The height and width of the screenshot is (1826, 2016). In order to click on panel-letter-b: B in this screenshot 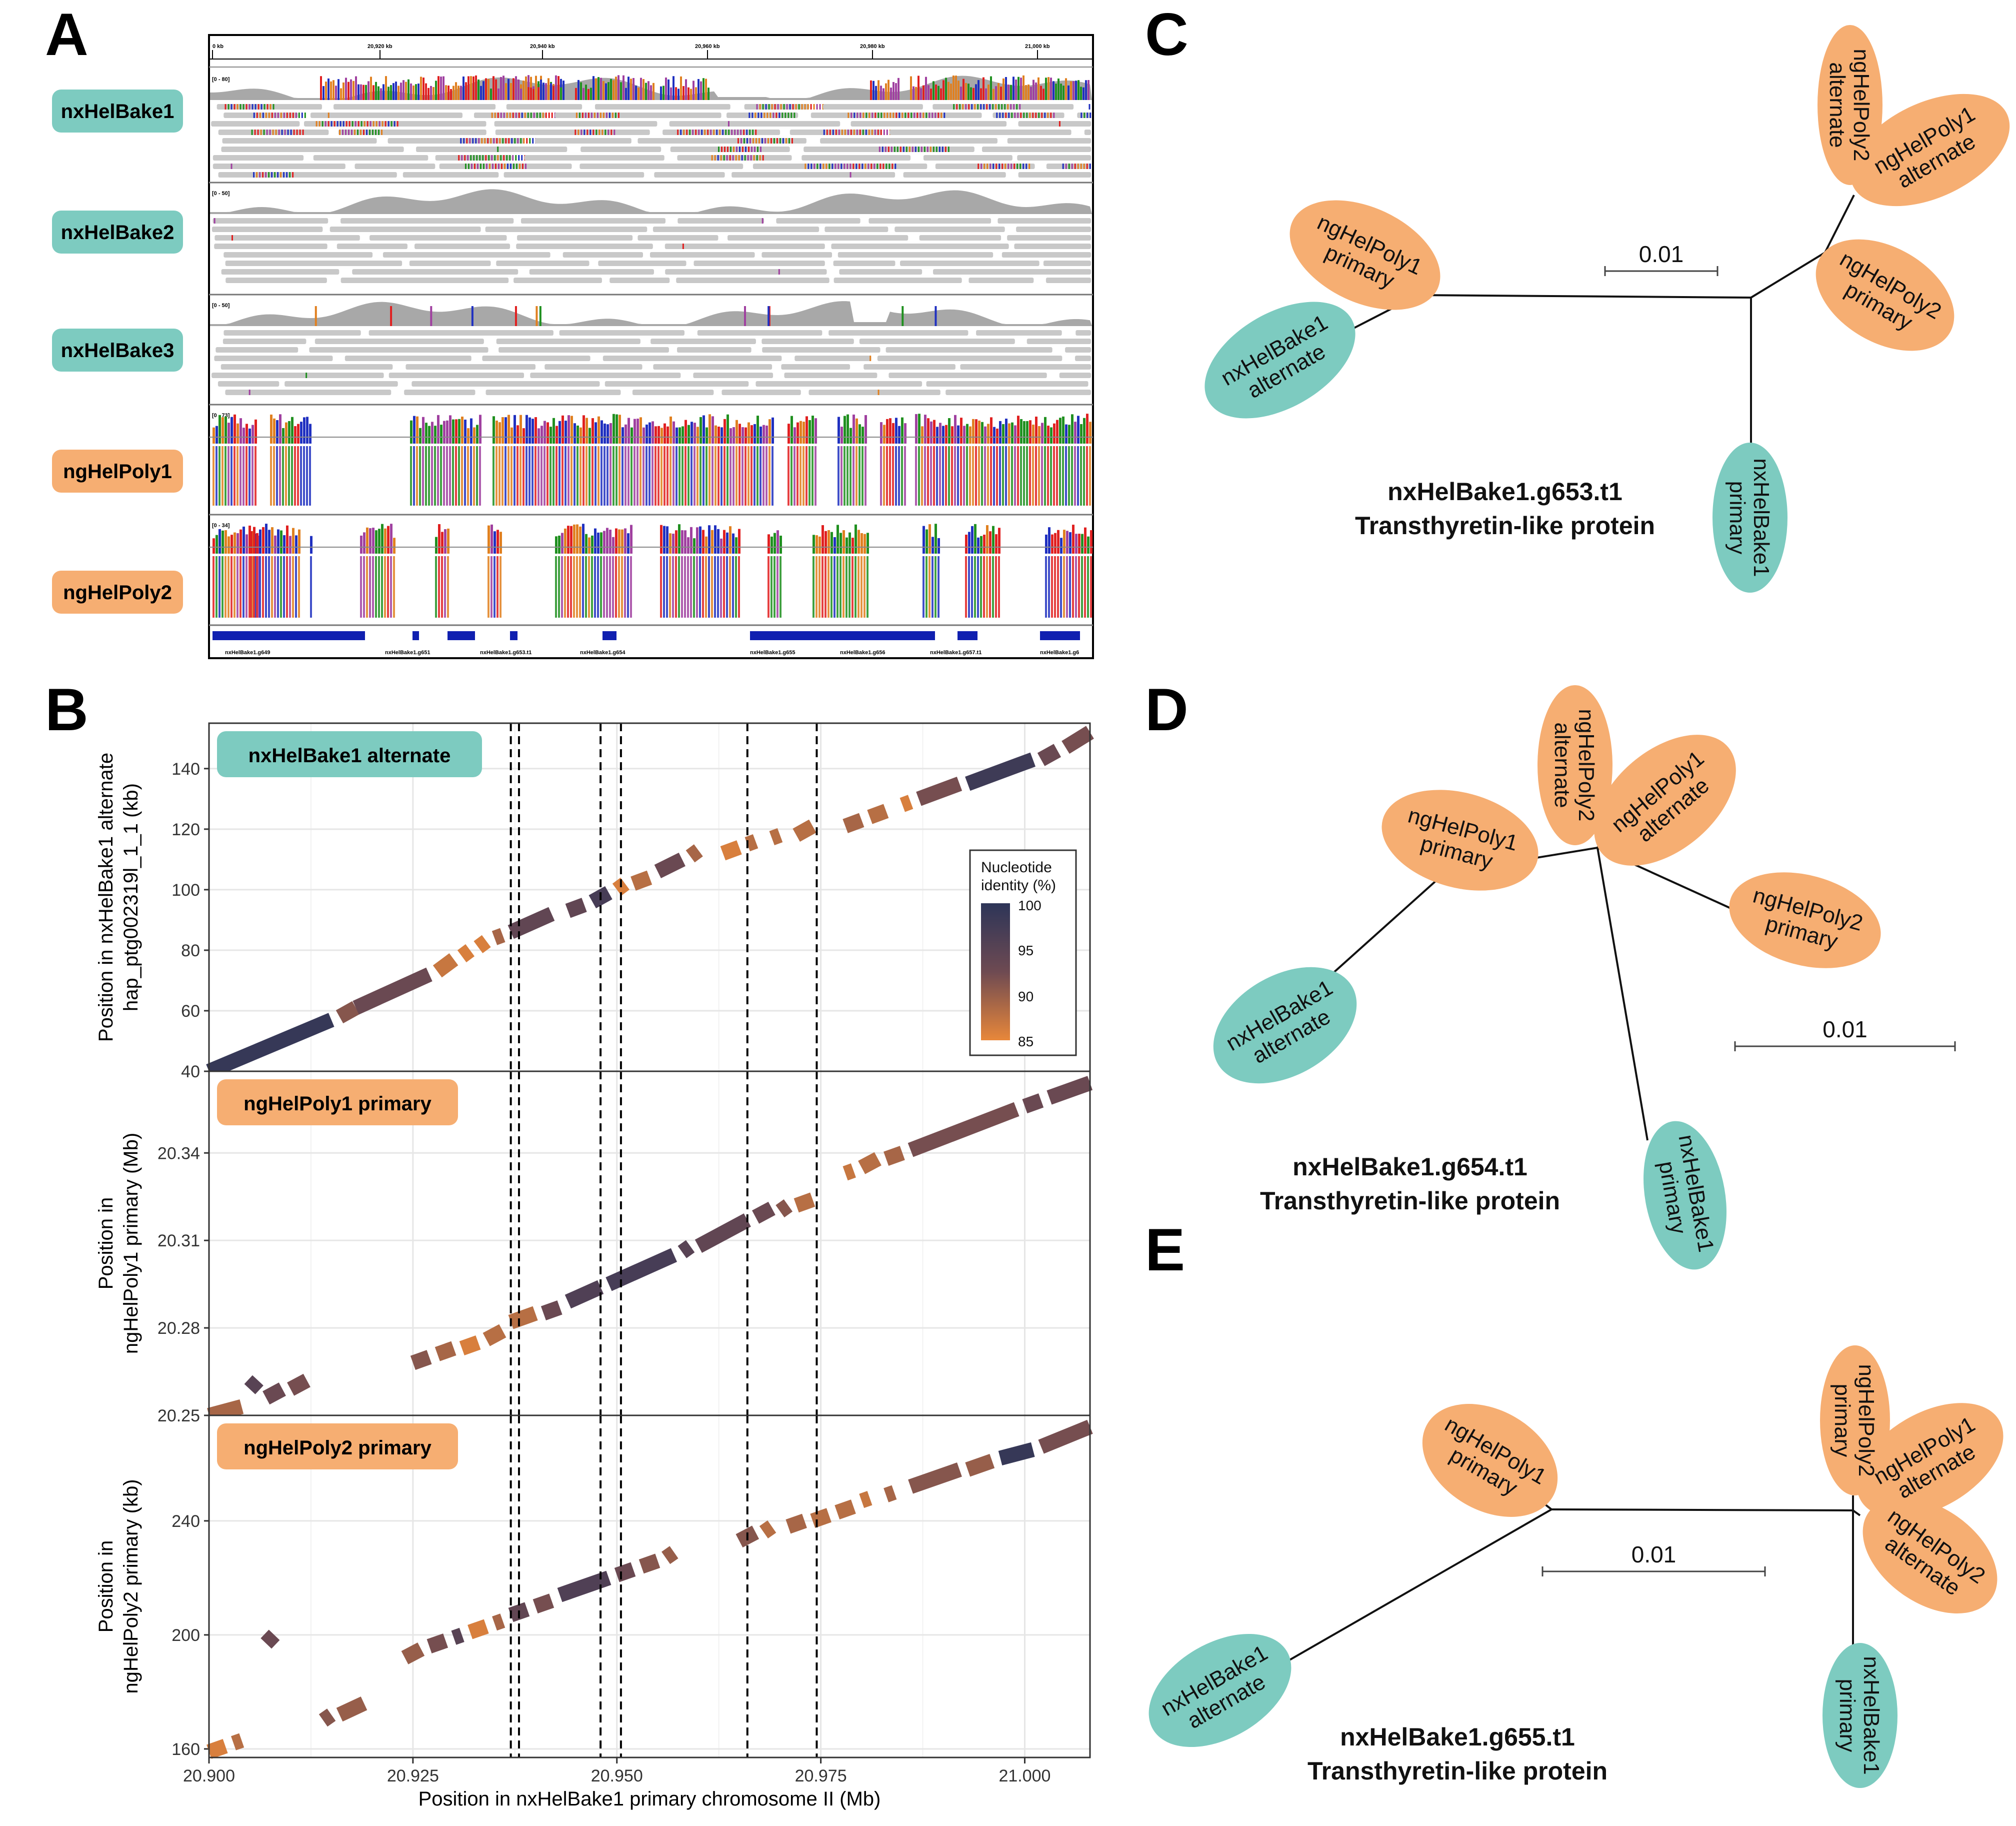, I will do `click(66, 710)`.